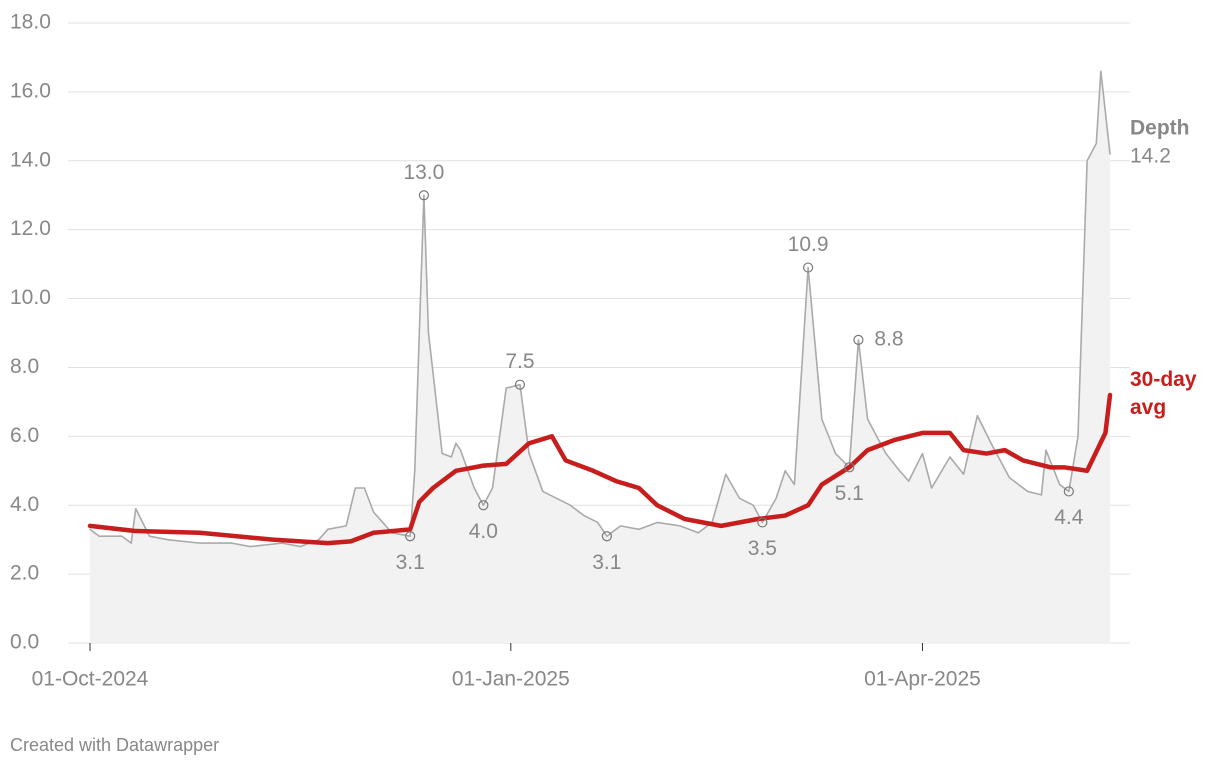 The image size is (1220, 770). I want to click on y-tick-label: 18.0, so click(30, 22).